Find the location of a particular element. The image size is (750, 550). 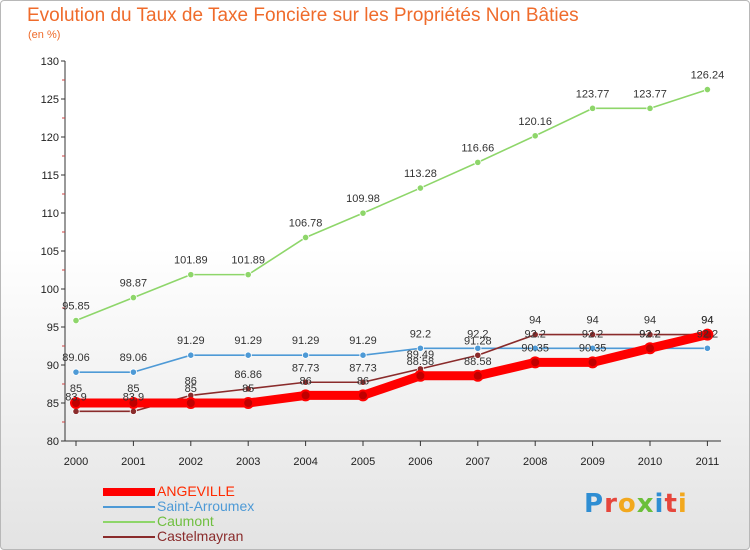

x-tick-label: 2001 is located at coordinates (133, 462).